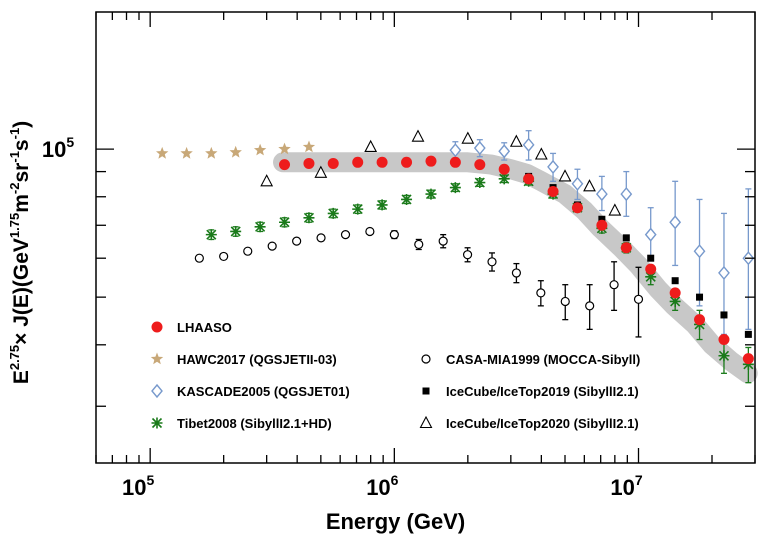 The image size is (767, 536). I want to click on x-tick-label: 10⁵, so click(138, 486).